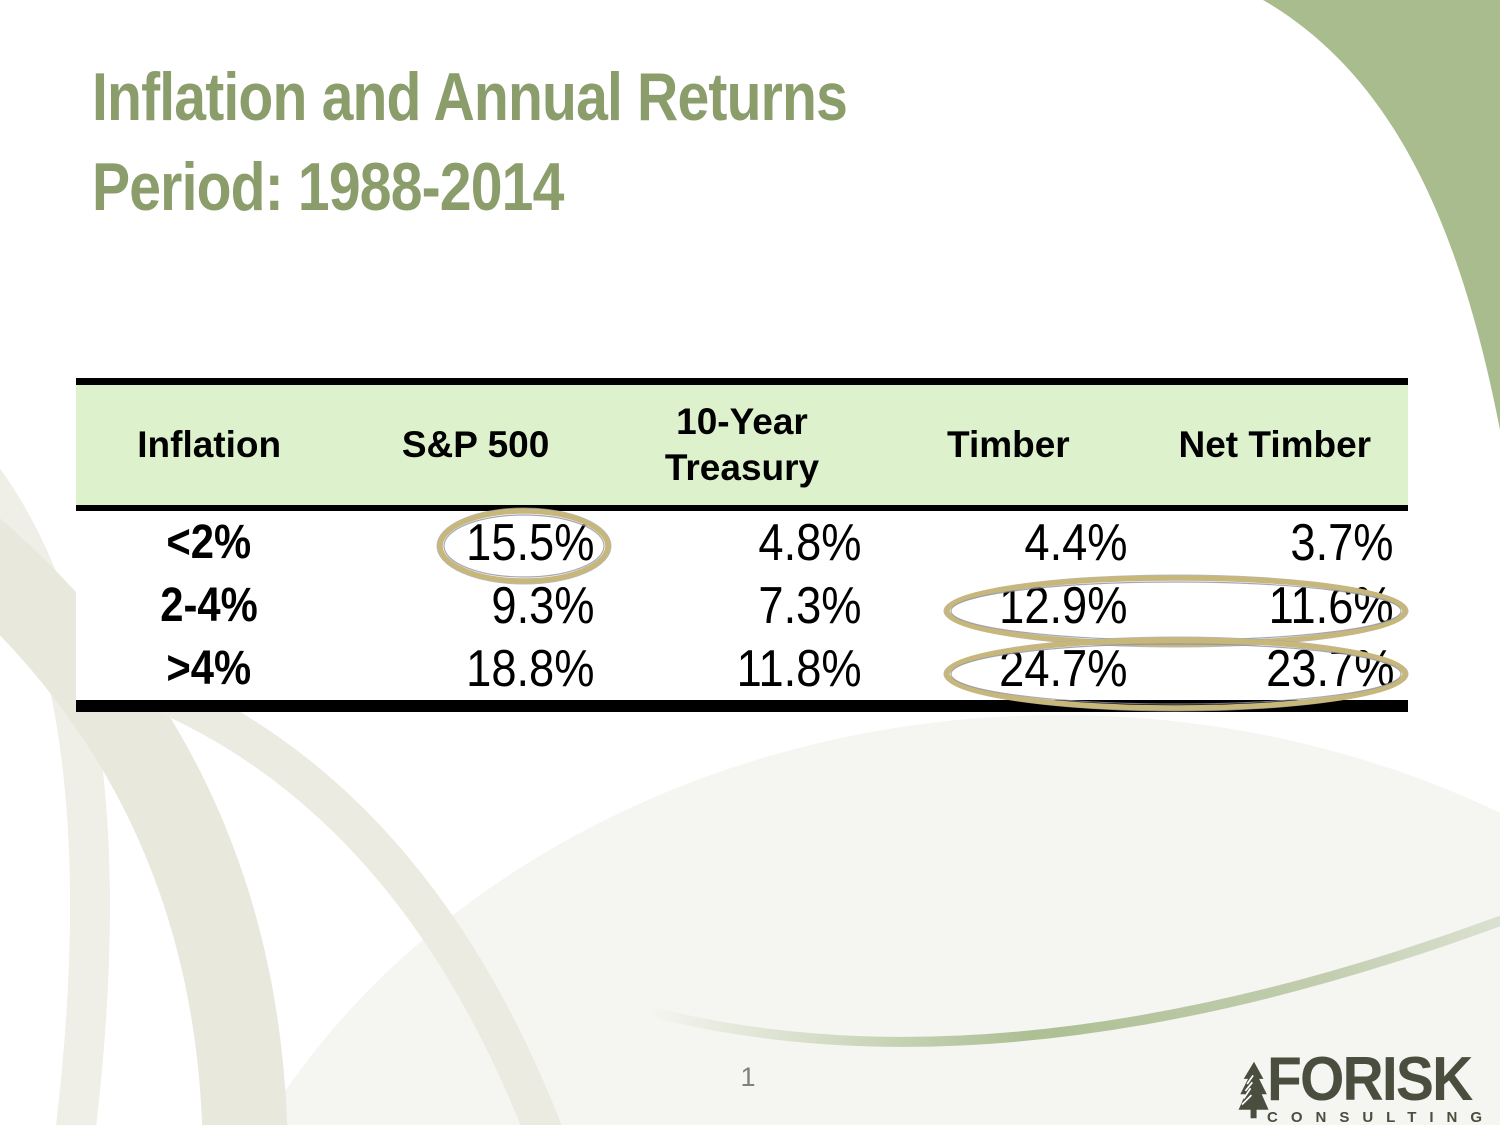  Describe the element at coordinates (1008, 446) in the screenshot. I see `column-header-timber: Timber` at that location.